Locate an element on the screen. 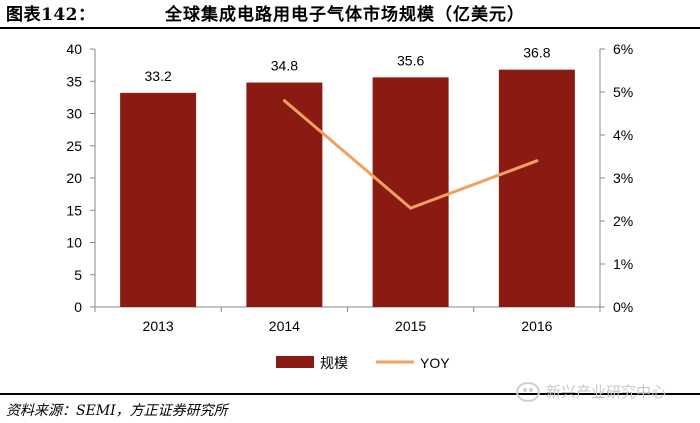  y-right-tick-label: 5% is located at coordinates (623, 92).